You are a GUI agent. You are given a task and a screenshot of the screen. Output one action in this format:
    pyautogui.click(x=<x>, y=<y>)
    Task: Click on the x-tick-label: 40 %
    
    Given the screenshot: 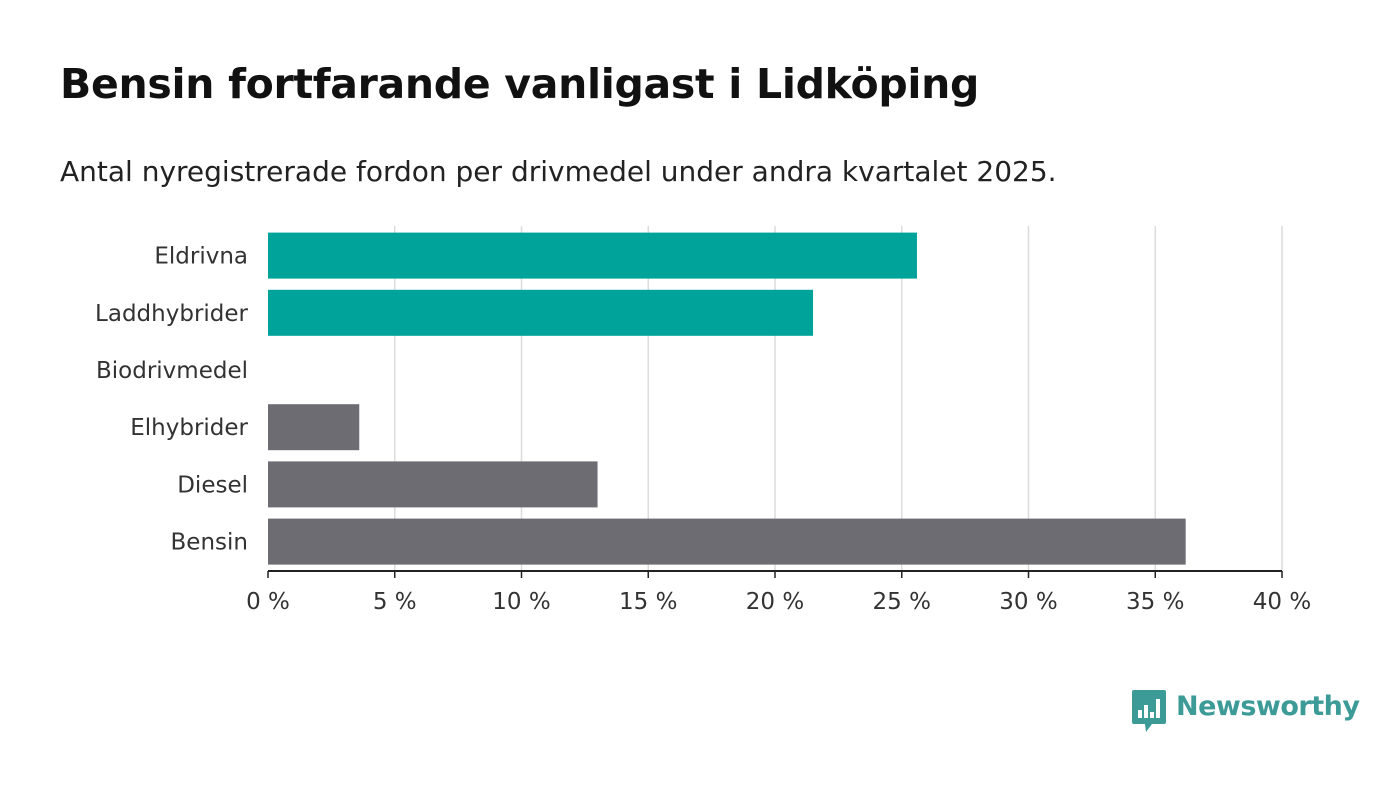 What is the action you would take?
    pyautogui.click(x=1282, y=602)
    